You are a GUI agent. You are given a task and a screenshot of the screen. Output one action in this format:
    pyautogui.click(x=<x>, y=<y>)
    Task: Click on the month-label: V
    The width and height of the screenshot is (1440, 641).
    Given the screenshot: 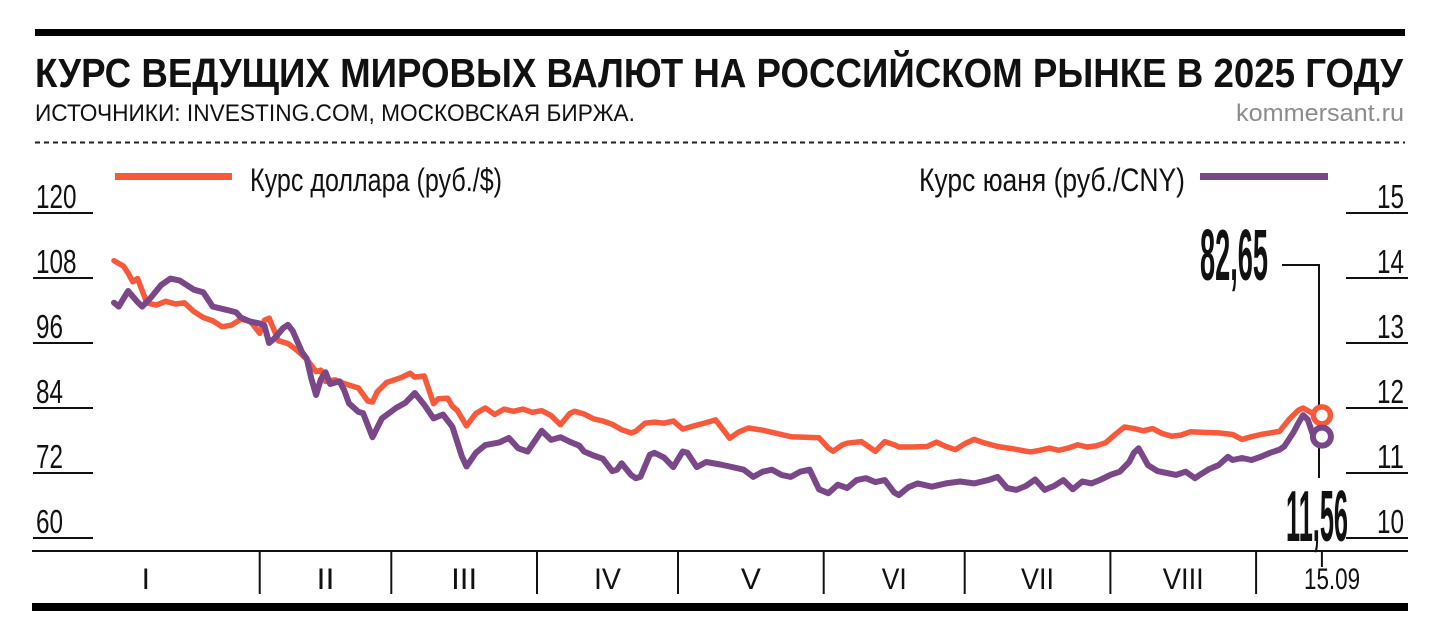 What is the action you would take?
    pyautogui.click(x=751, y=579)
    